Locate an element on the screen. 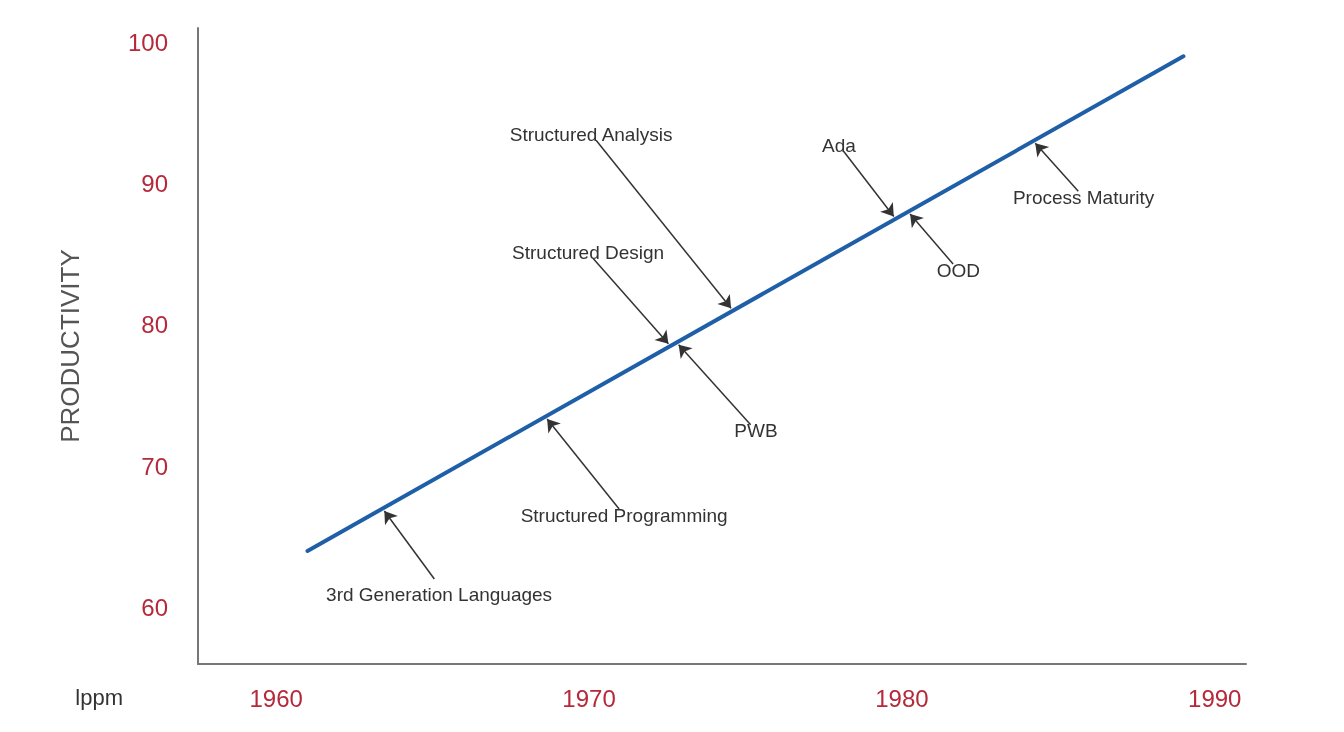  annotation: Ada is located at coordinates (839, 145).